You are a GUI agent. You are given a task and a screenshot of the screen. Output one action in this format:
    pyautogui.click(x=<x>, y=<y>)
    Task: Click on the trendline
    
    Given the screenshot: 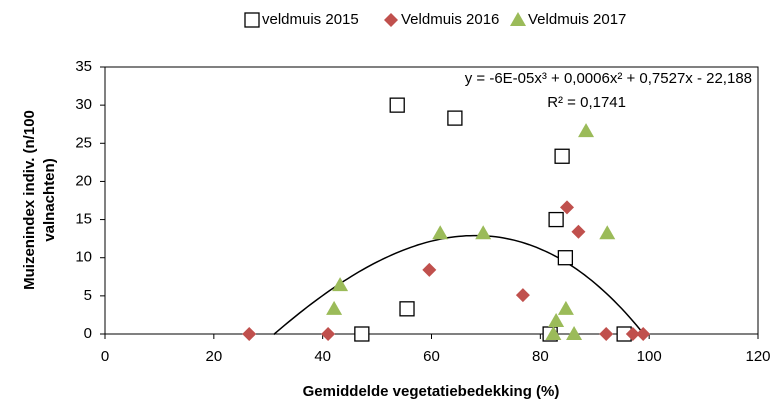 What is the action you would take?
    pyautogui.click(x=459, y=285)
    